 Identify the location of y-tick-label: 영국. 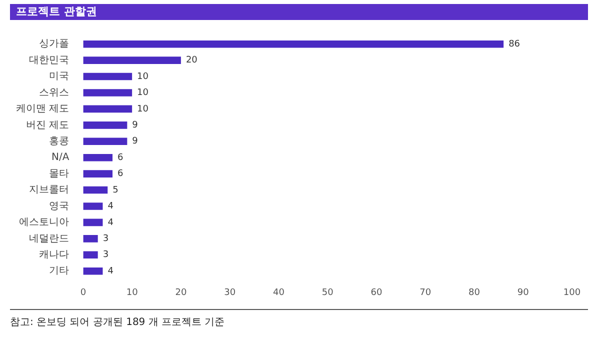
(59, 206).